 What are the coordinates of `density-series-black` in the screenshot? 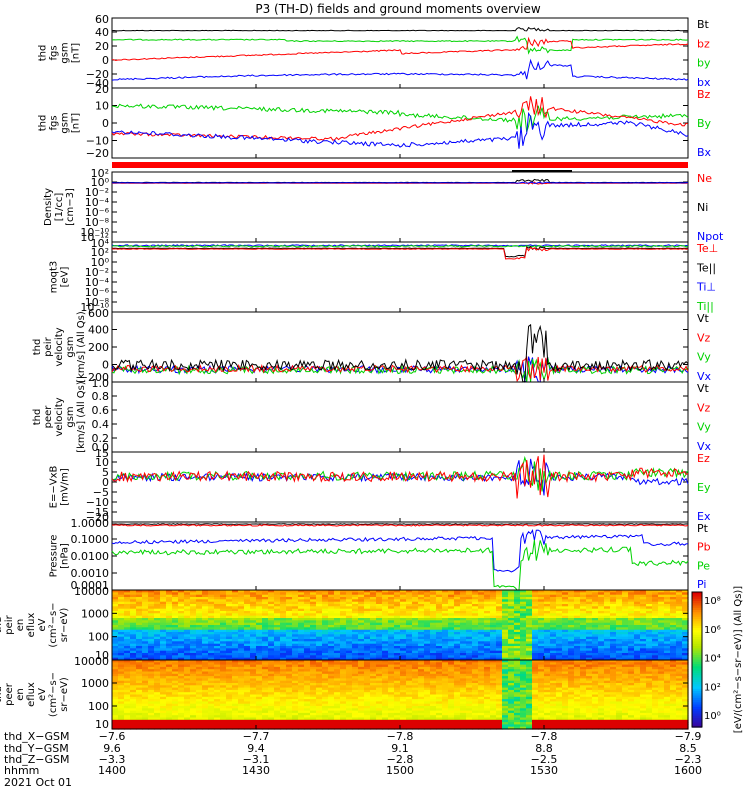 It's located at (400, 181).